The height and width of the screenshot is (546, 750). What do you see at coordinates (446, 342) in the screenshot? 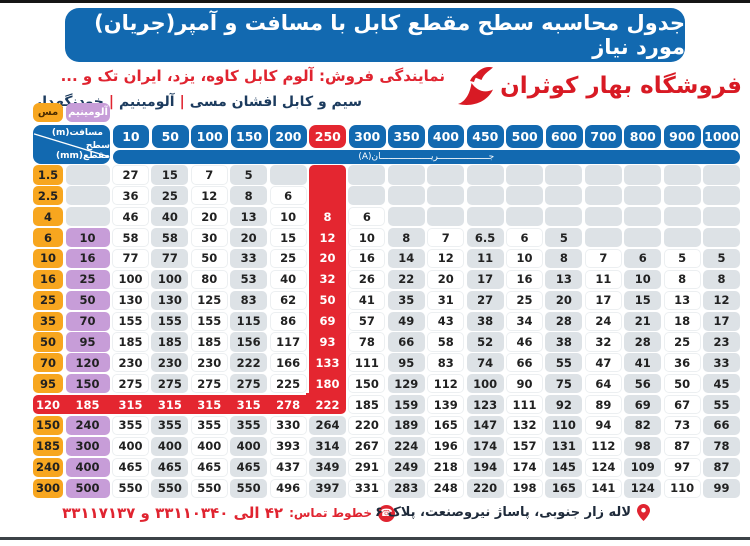
I see `value-cell: 58` at bounding box center [446, 342].